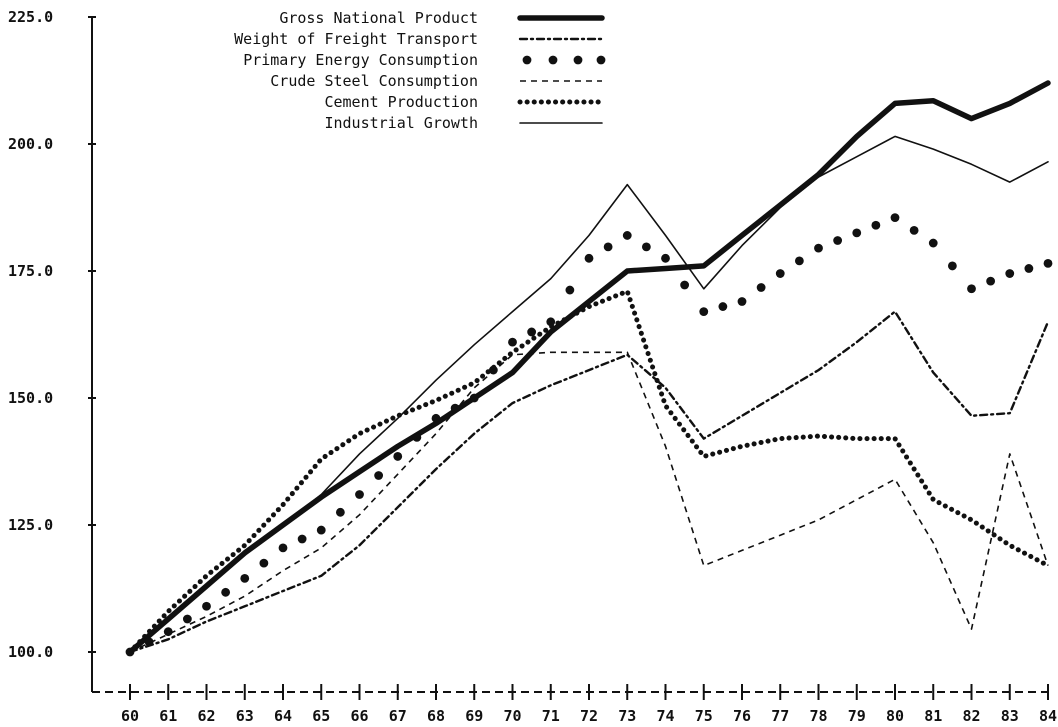 This screenshot has width=1058, height=727. What do you see at coordinates (398, 716) in the screenshot?
I see `x-tick-label: 67` at bounding box center [398, 716].